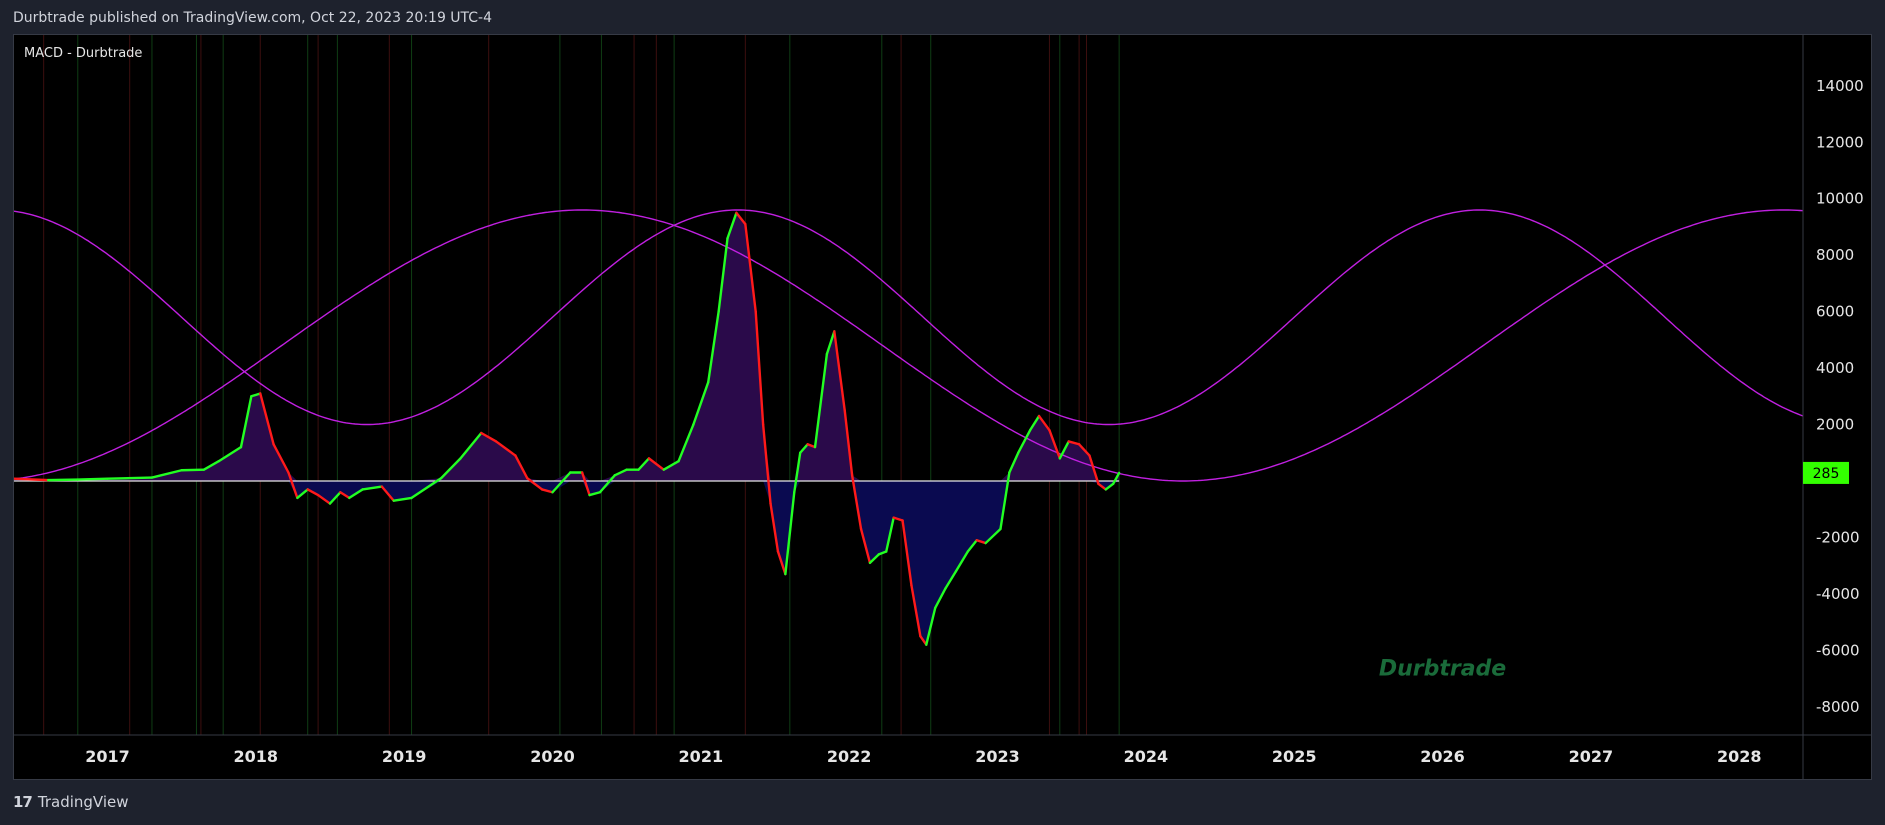 The image size is (1885, 825). Describe the element at coordinates (552, 756) in the screenshot. I see `x-tick-label: 2020` at that location.